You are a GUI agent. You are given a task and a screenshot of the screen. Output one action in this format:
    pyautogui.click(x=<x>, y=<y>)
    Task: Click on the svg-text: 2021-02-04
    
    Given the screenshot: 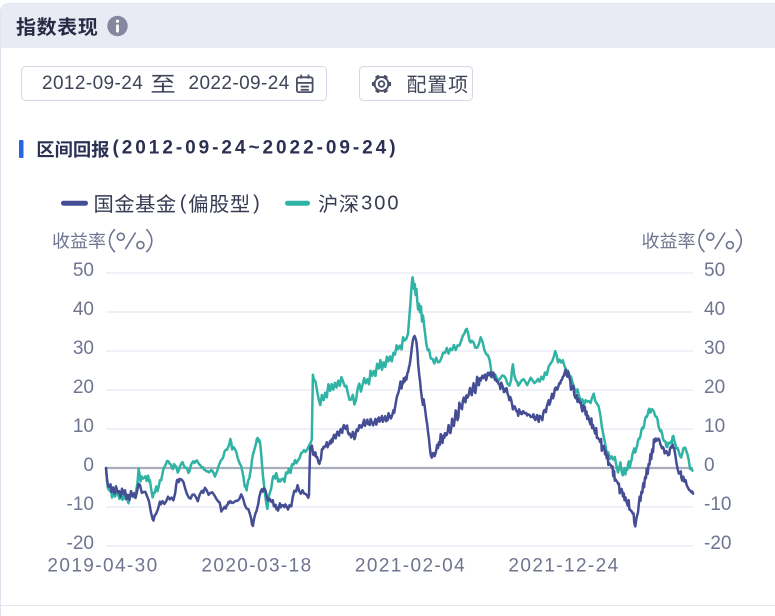 What is the action you would take?
    pyautogui.click(x=410, y=566)
    